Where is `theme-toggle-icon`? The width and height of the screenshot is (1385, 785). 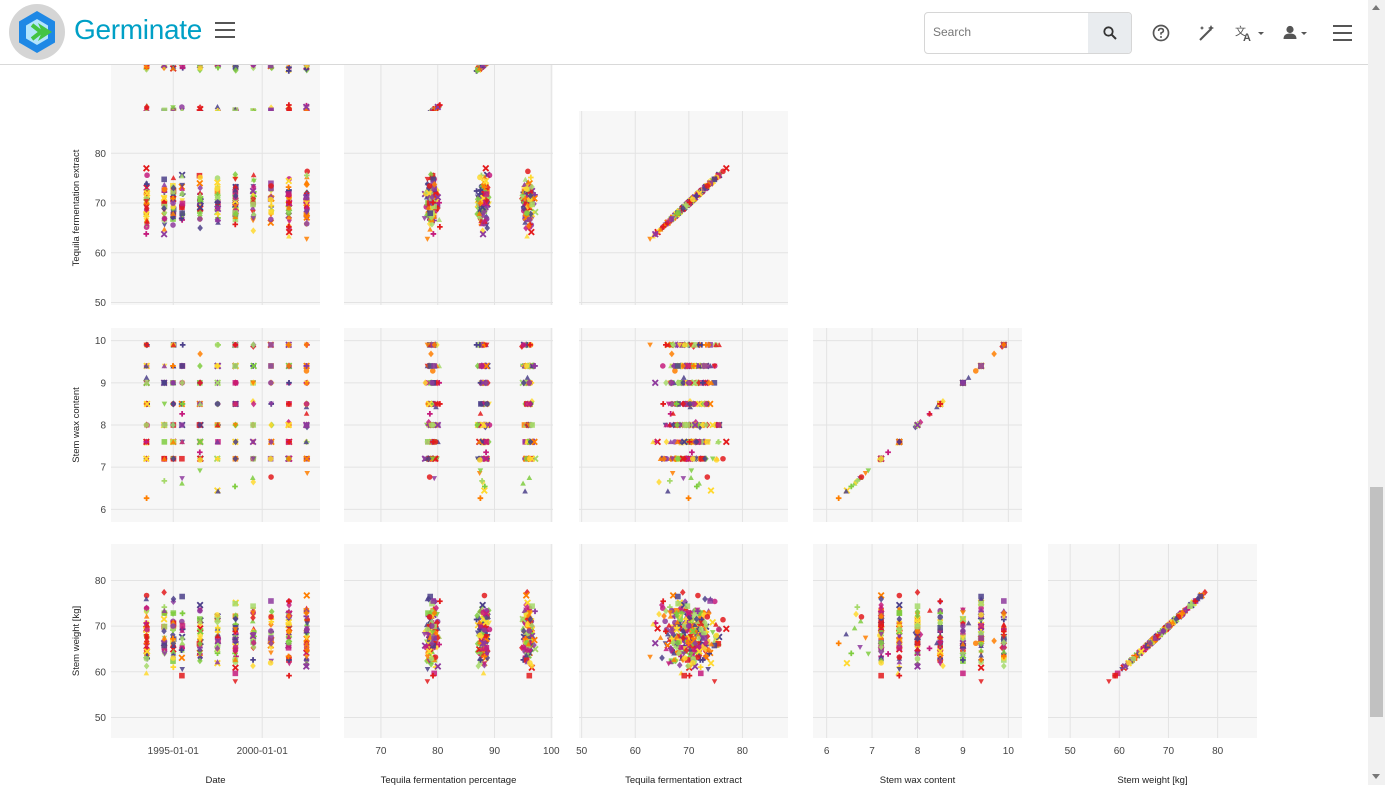 theme-toggle-icon is located at coordinates (1207, 33).